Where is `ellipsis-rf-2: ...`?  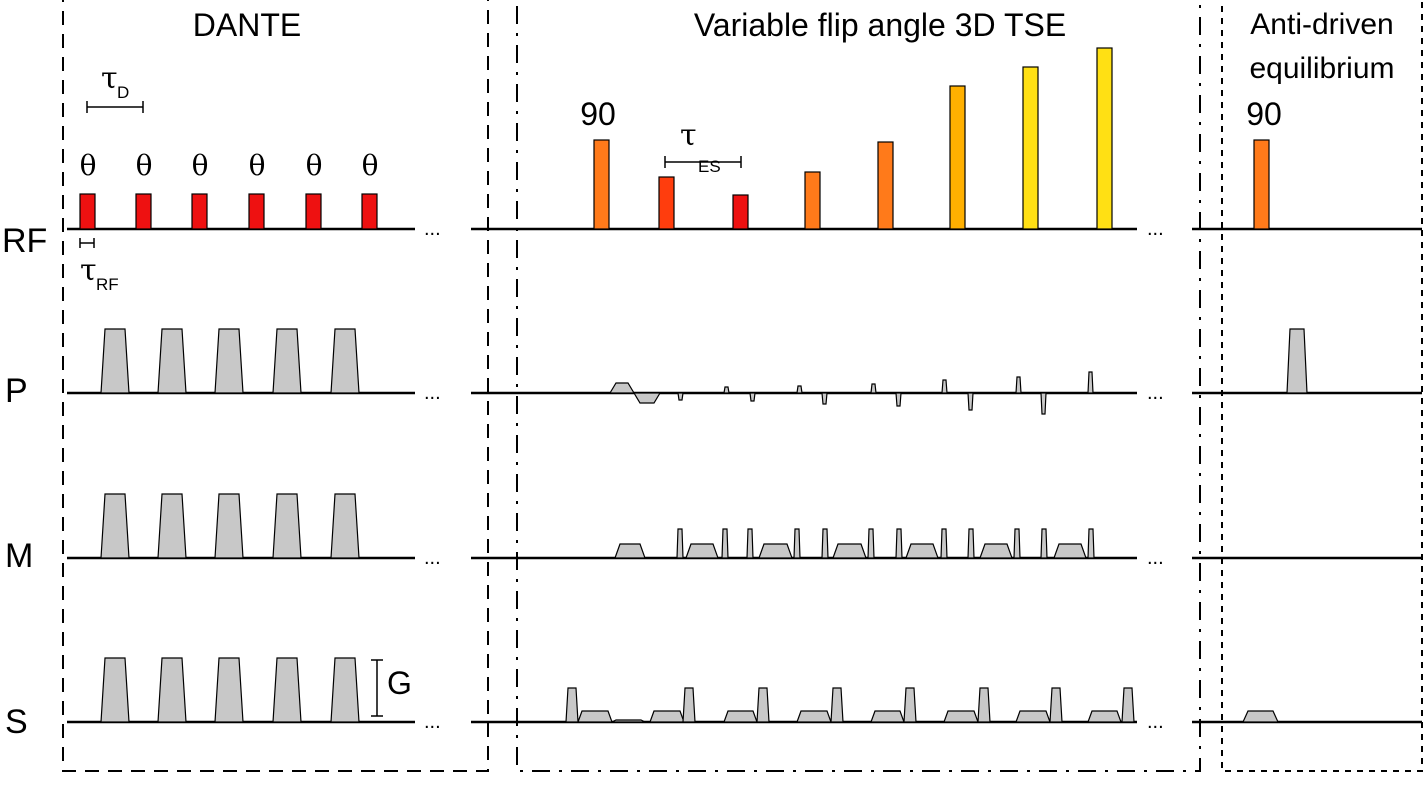 ellipsis-rf-2: ... is located at coordinates (1155, 229).